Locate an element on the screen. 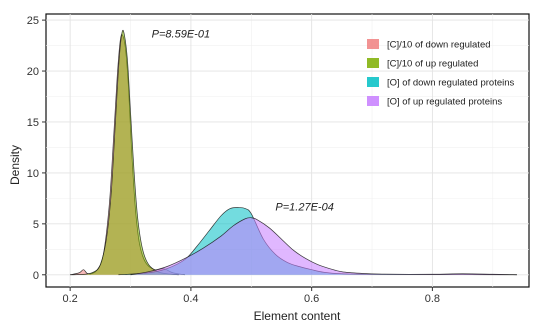  series-o-up-regulated-outline is located at coordinates (323, 246).